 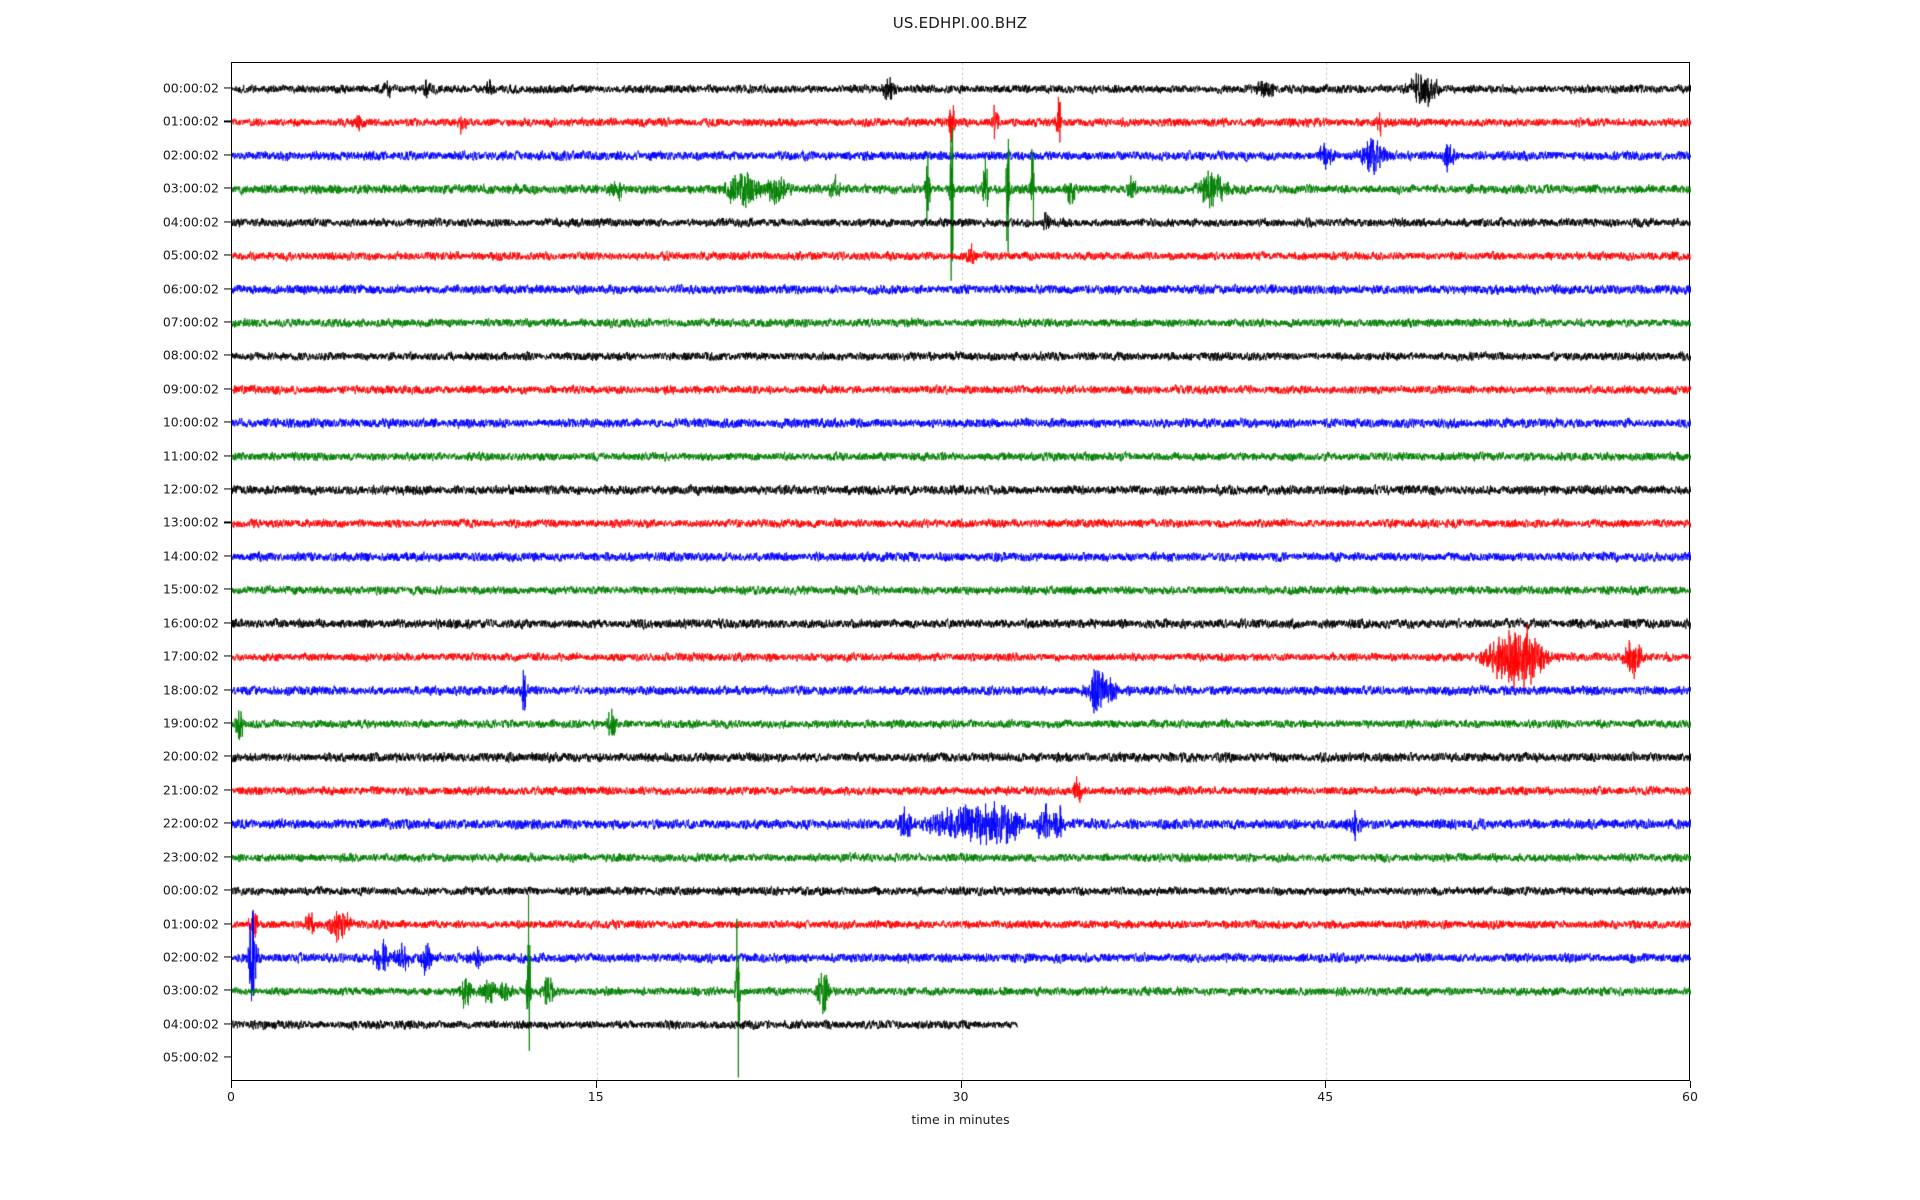 I want to click on y-tick-label-14: 14:00:02, so click(x=190, y=556).